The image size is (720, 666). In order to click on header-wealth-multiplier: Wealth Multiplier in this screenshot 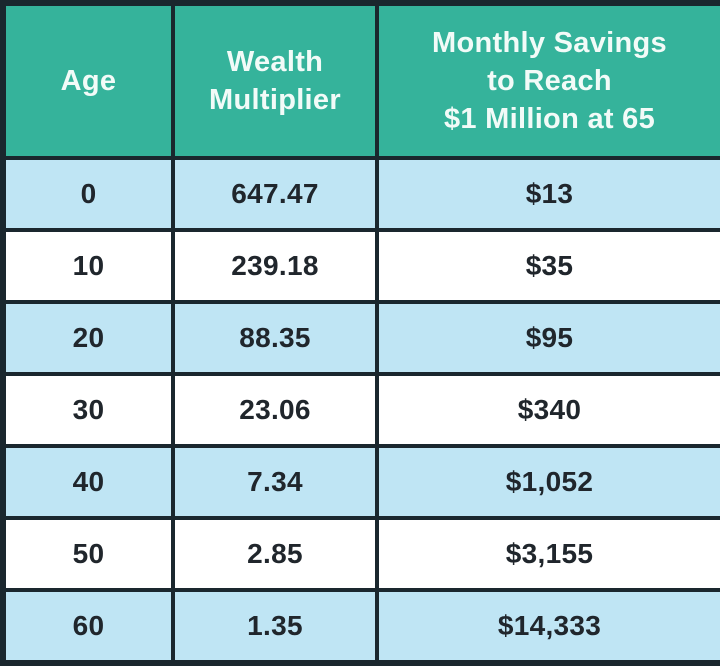, I will do `click(275, 80)`.